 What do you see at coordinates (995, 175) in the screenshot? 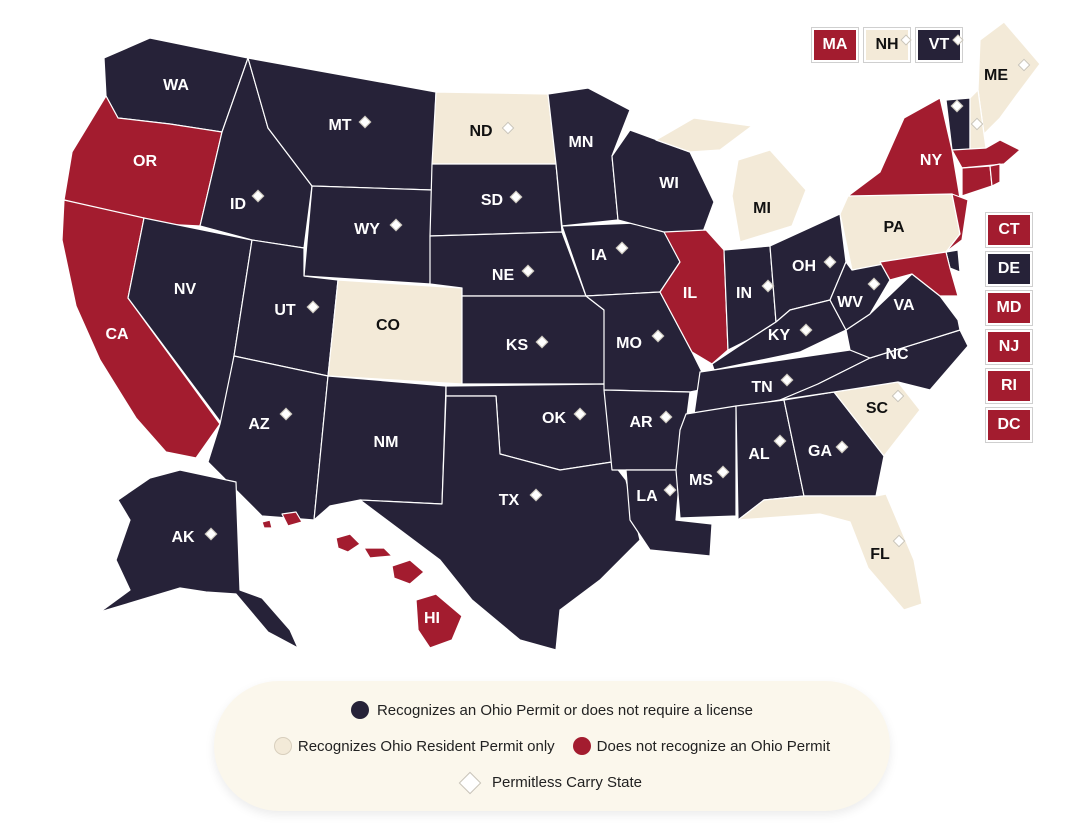
I see `state-ri-map` at bounding box center [995, 175].